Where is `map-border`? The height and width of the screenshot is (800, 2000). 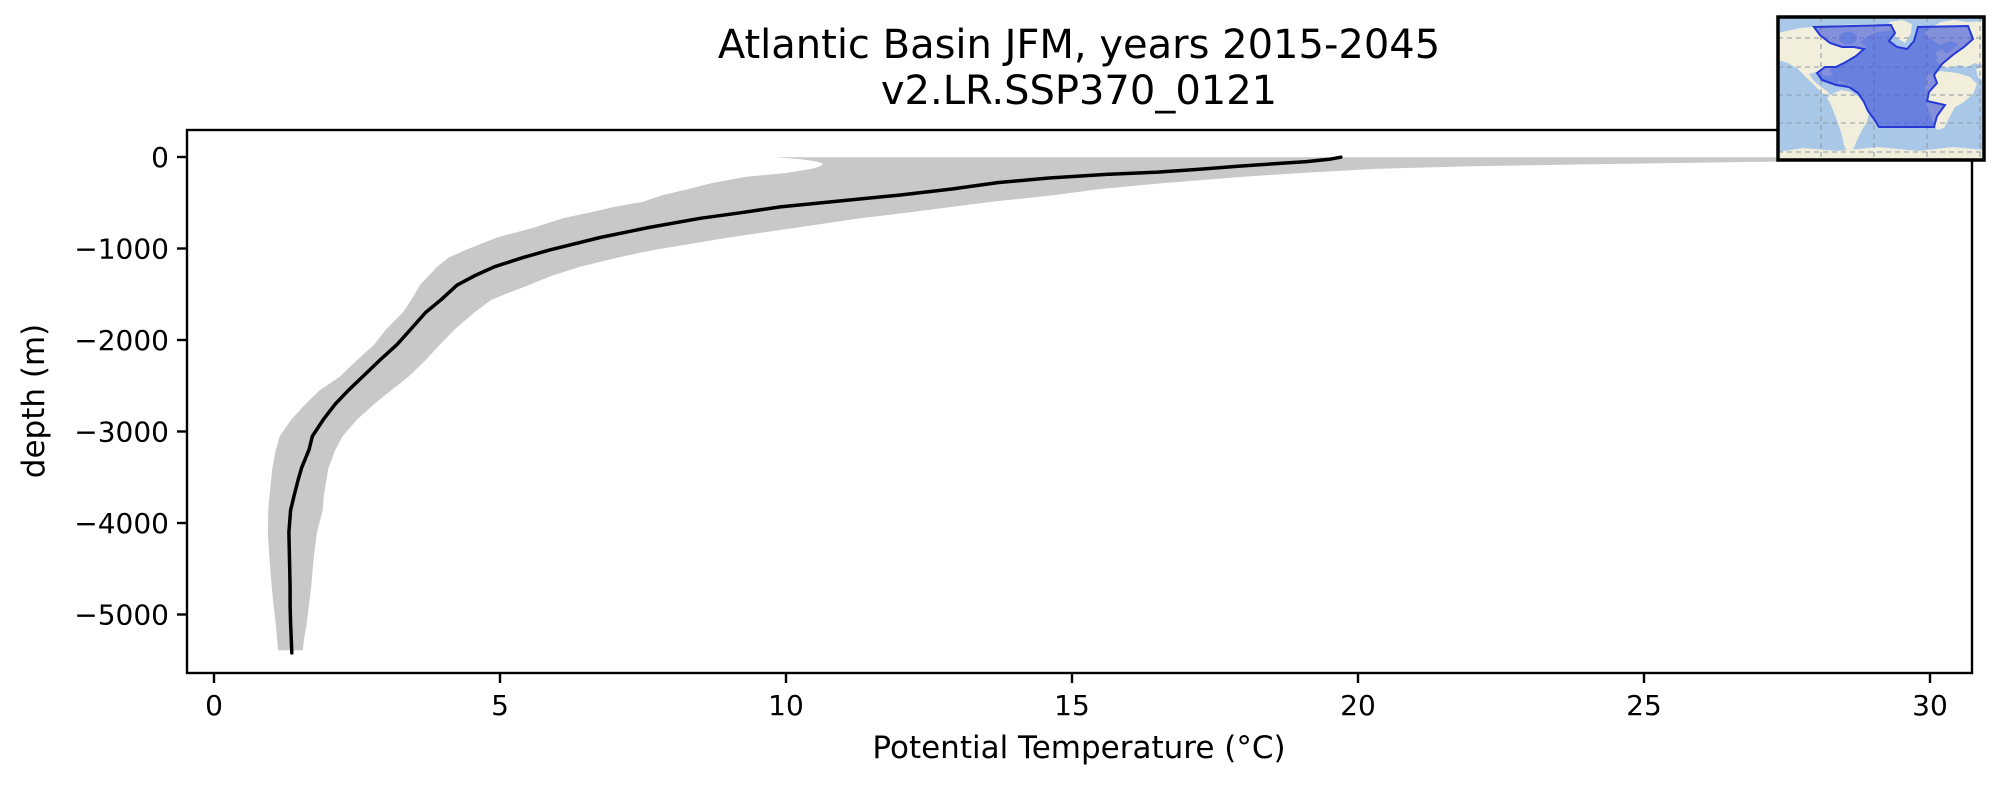
map-border is located at coordinates (1881, 88).